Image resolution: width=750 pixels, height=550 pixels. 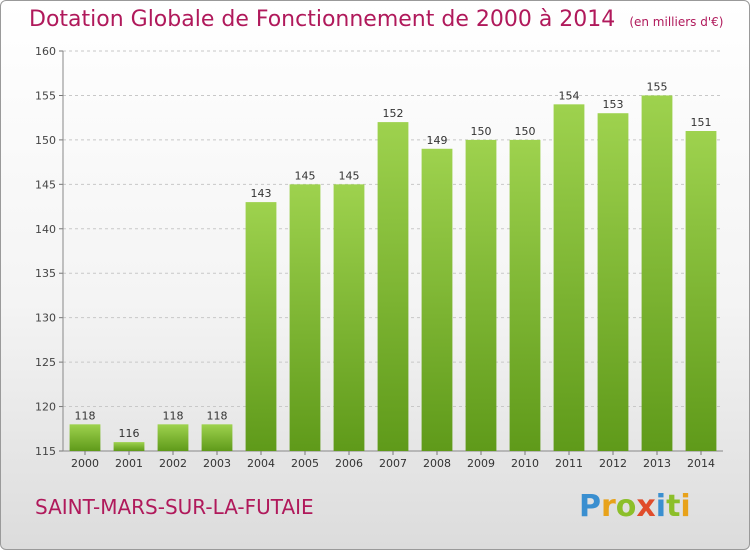 I want to click on data-label: 143, so click(x=261, y=193).